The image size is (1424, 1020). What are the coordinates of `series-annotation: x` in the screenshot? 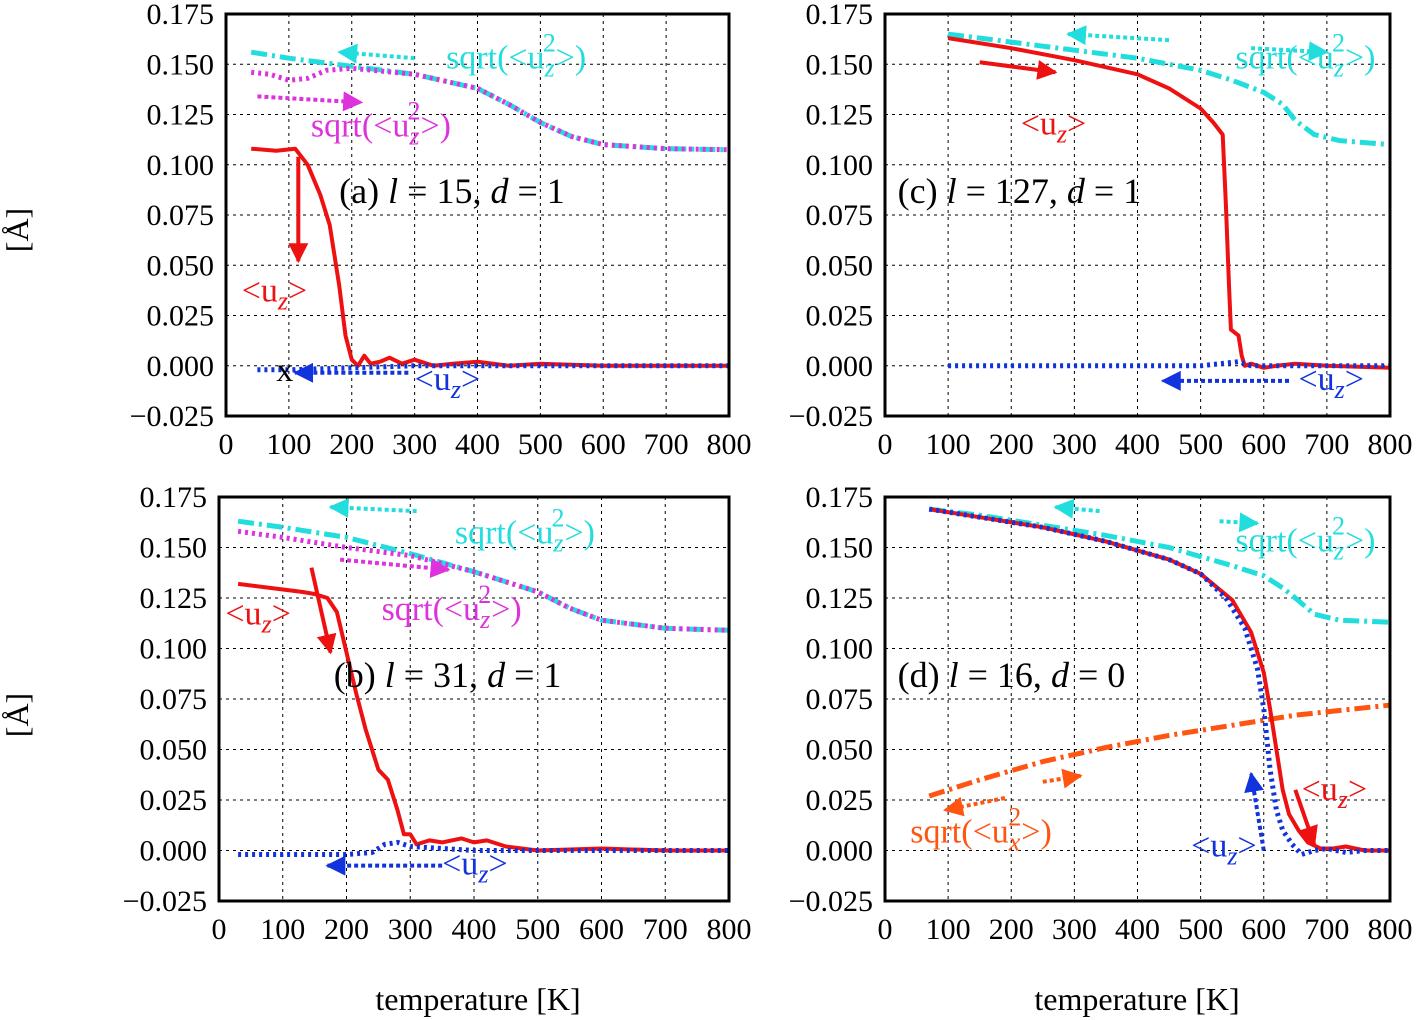 It's located at (284, 370).